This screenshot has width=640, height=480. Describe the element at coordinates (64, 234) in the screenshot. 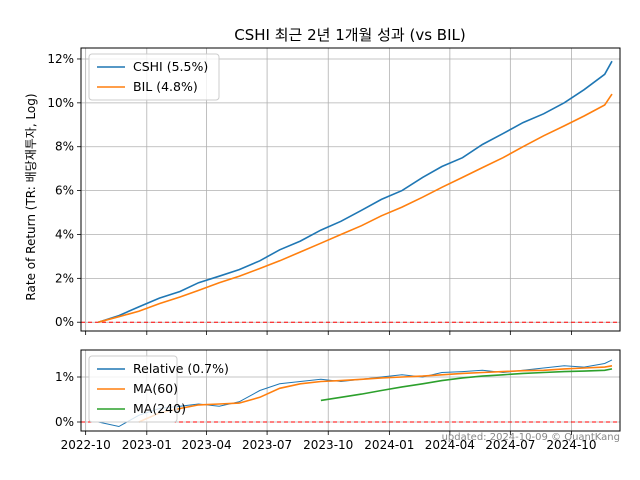

I see `y-tick-label: 4%` at that location.